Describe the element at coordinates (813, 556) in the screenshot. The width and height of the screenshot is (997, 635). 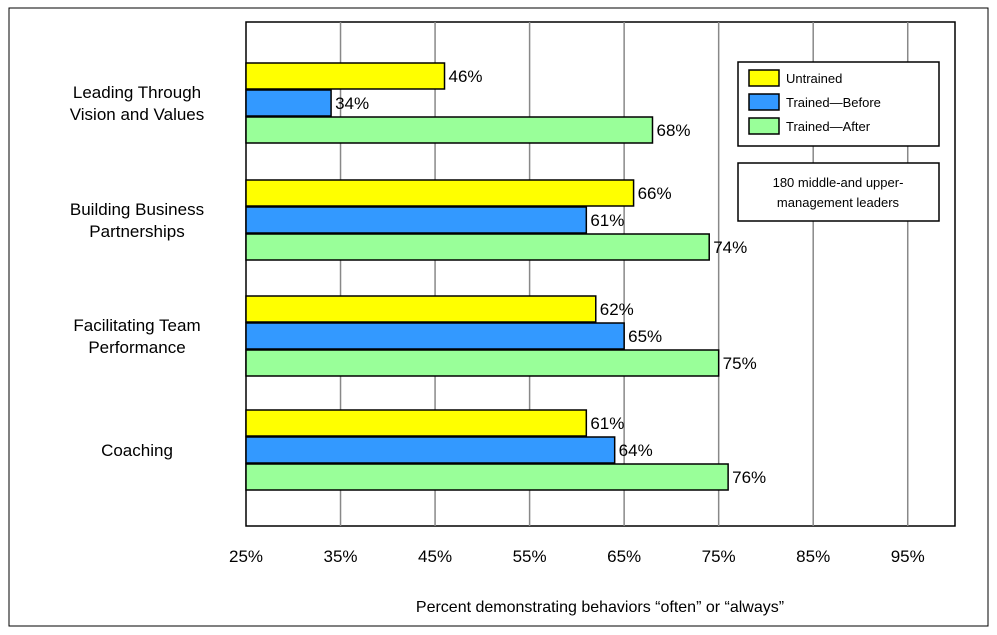
I see `x-tick-label: 85%` at that location.